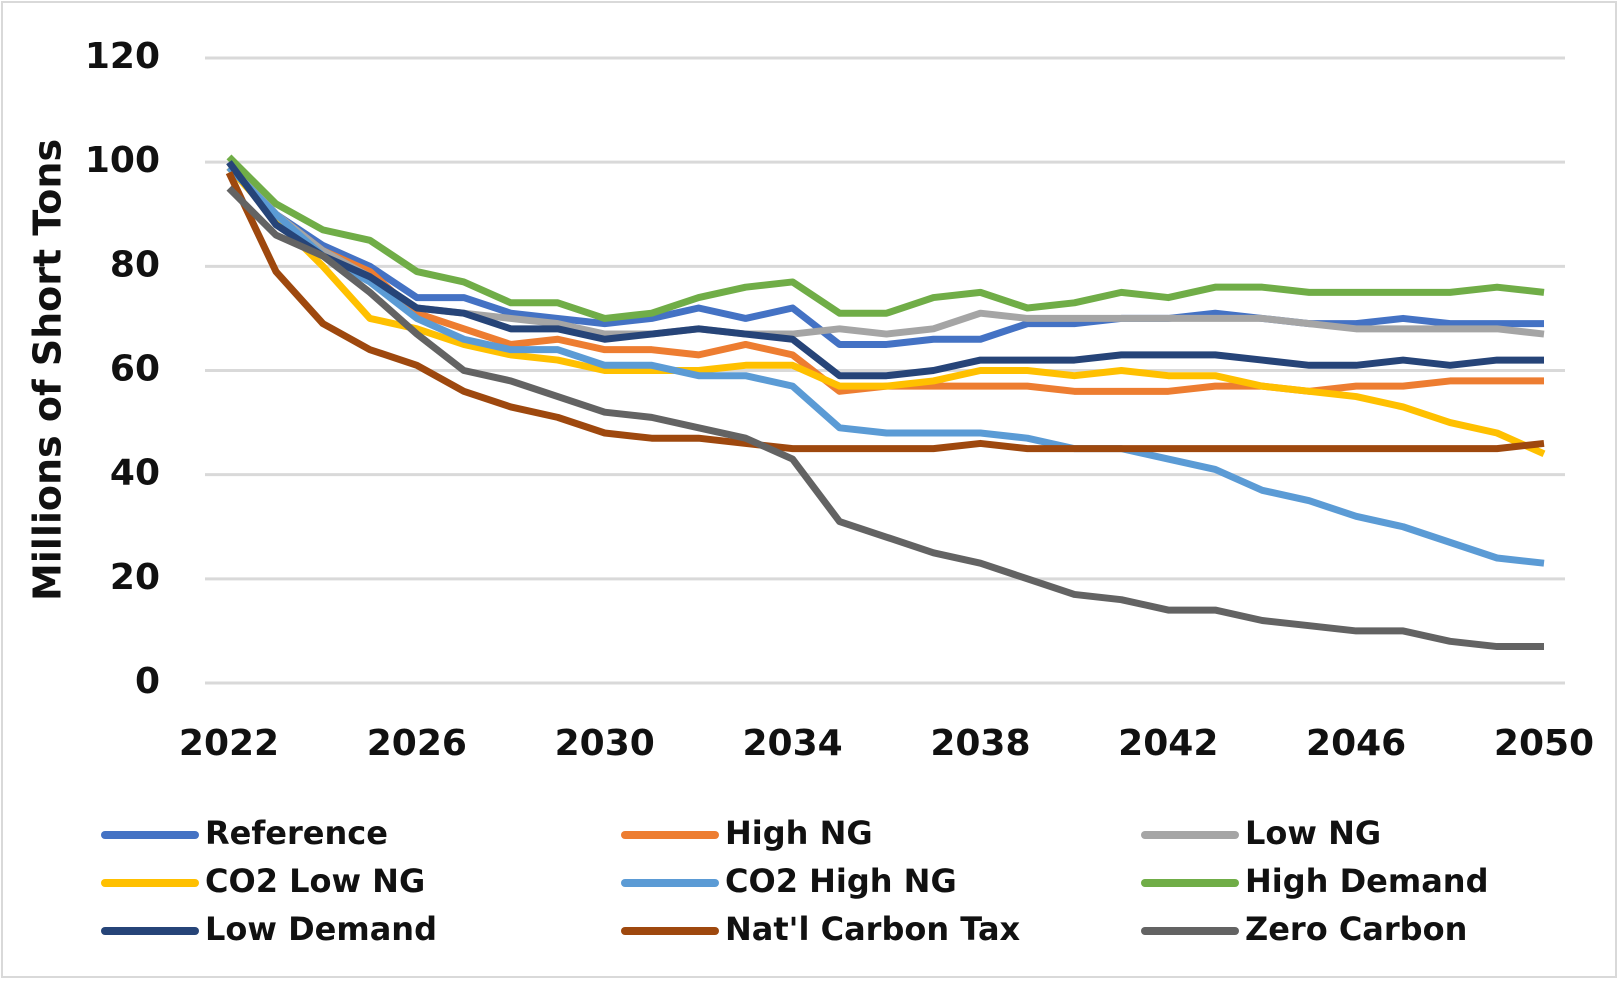 This screenshot has height=983, width=1618. Describe the element at coordinates (799, 833) in the screenshot. I see `legend-label: High NG` at that location.